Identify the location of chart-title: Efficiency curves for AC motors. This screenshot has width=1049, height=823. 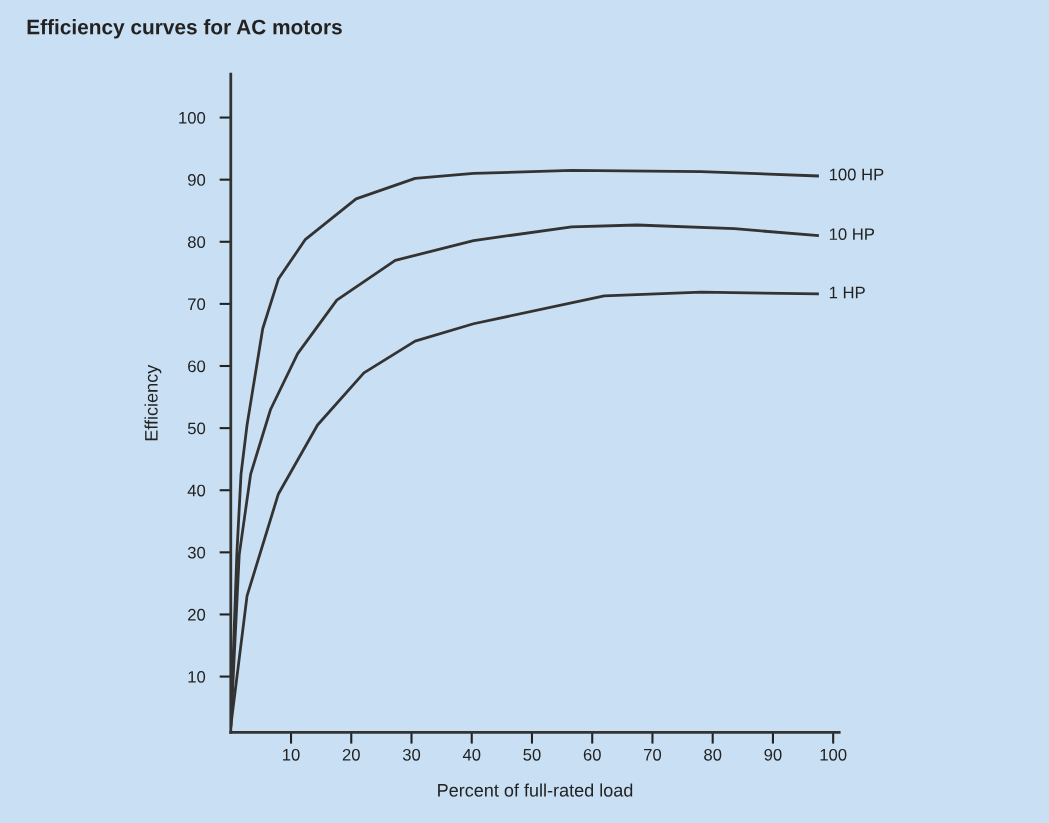
(184, 29).